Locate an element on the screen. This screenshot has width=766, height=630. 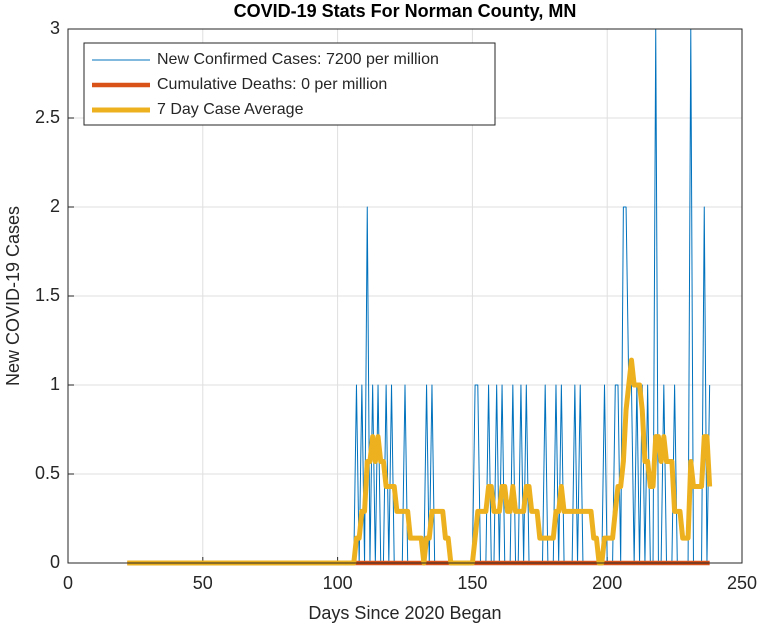
legend-label: Cumulative Deaths: 0 per million is located at coordinates (272, 84).